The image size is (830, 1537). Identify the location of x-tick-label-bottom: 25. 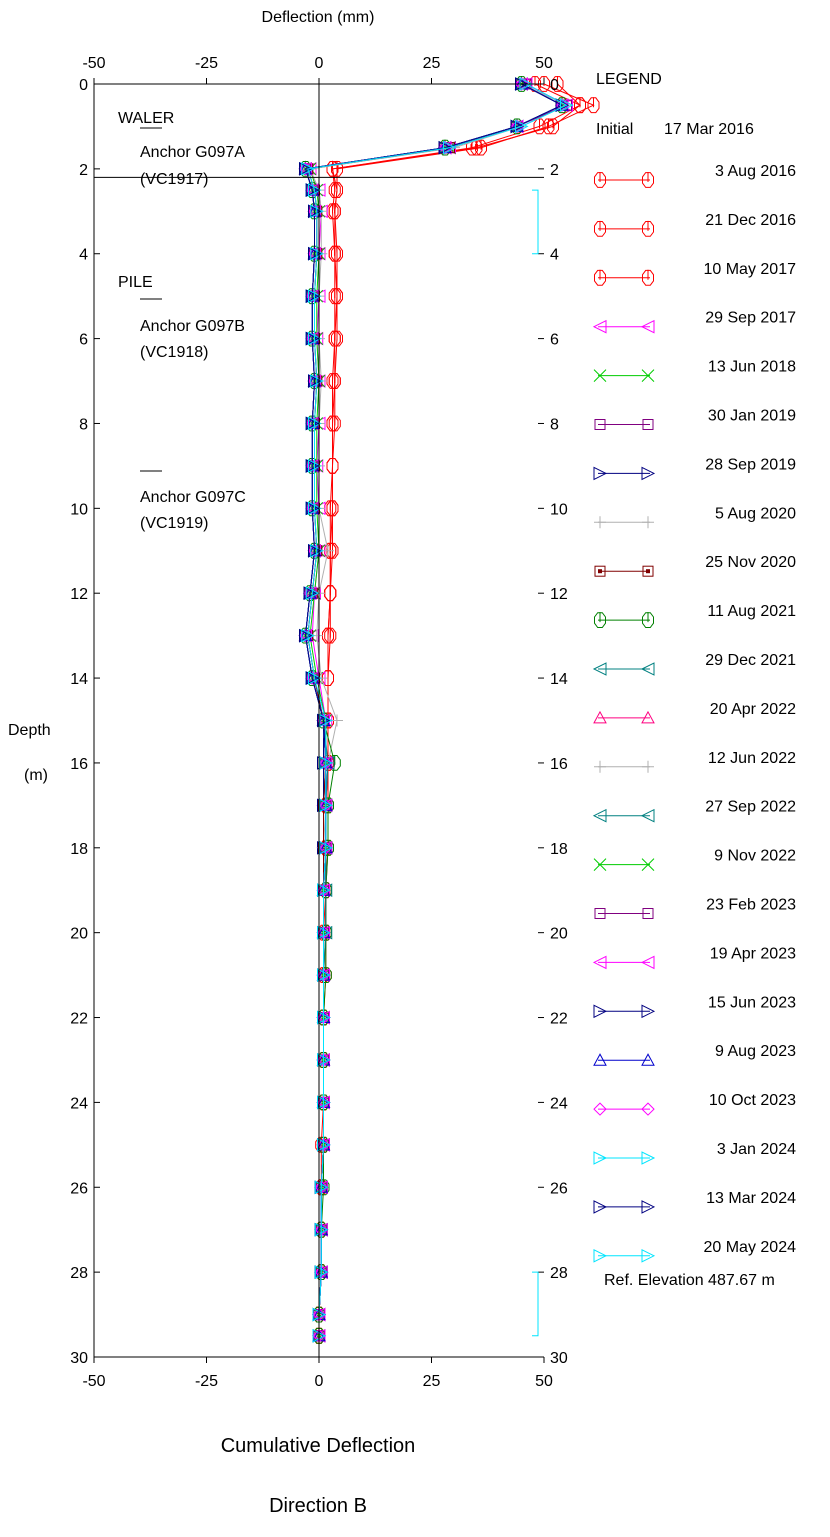
(432, 1381).